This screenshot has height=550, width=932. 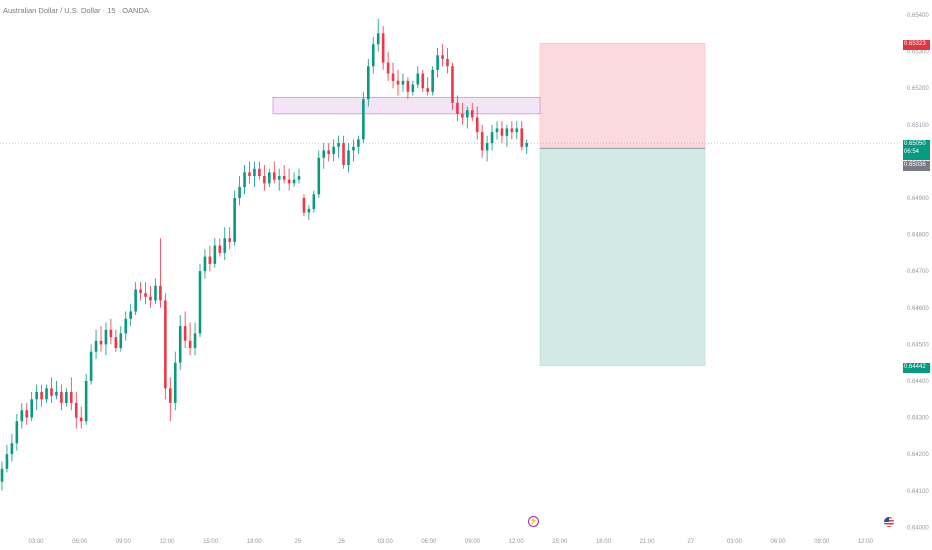 What do you see at coordinates (622, 256) in the screenshot?
I see `take-profit-zone` at bounding box center [622, 256].